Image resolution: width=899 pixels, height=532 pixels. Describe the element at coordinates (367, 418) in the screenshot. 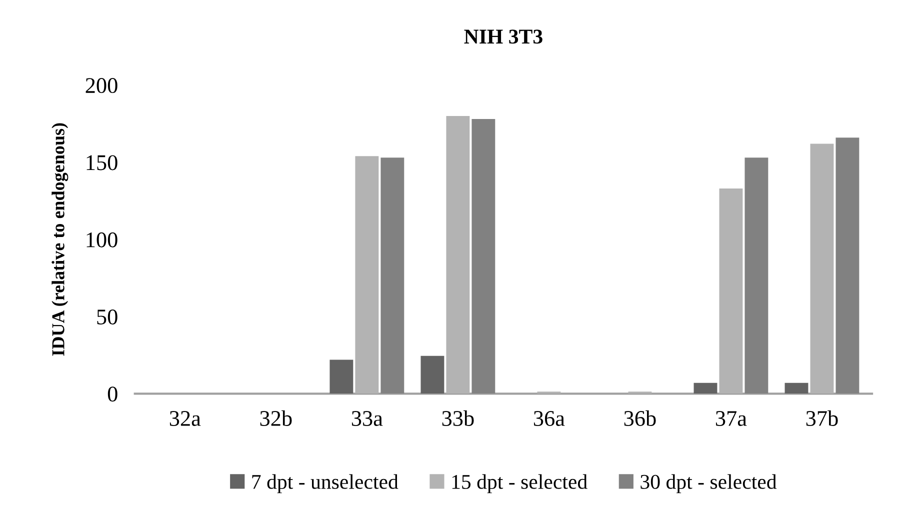

I see `x-tick-label: 33a` at that location.